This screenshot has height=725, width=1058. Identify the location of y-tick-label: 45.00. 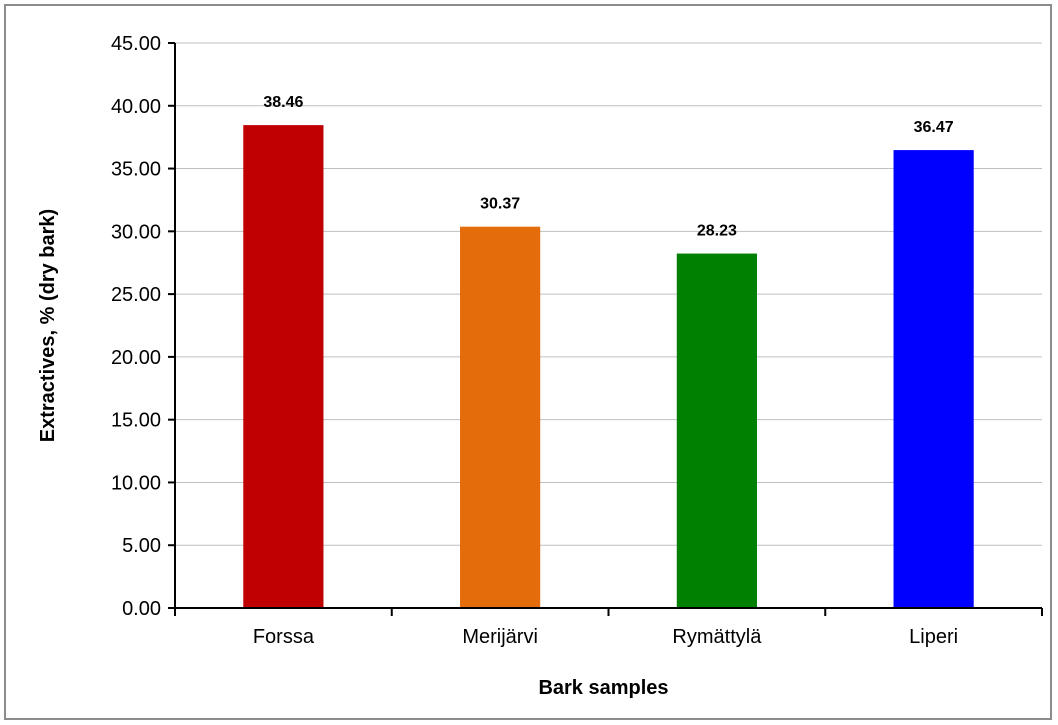
(136, 44).